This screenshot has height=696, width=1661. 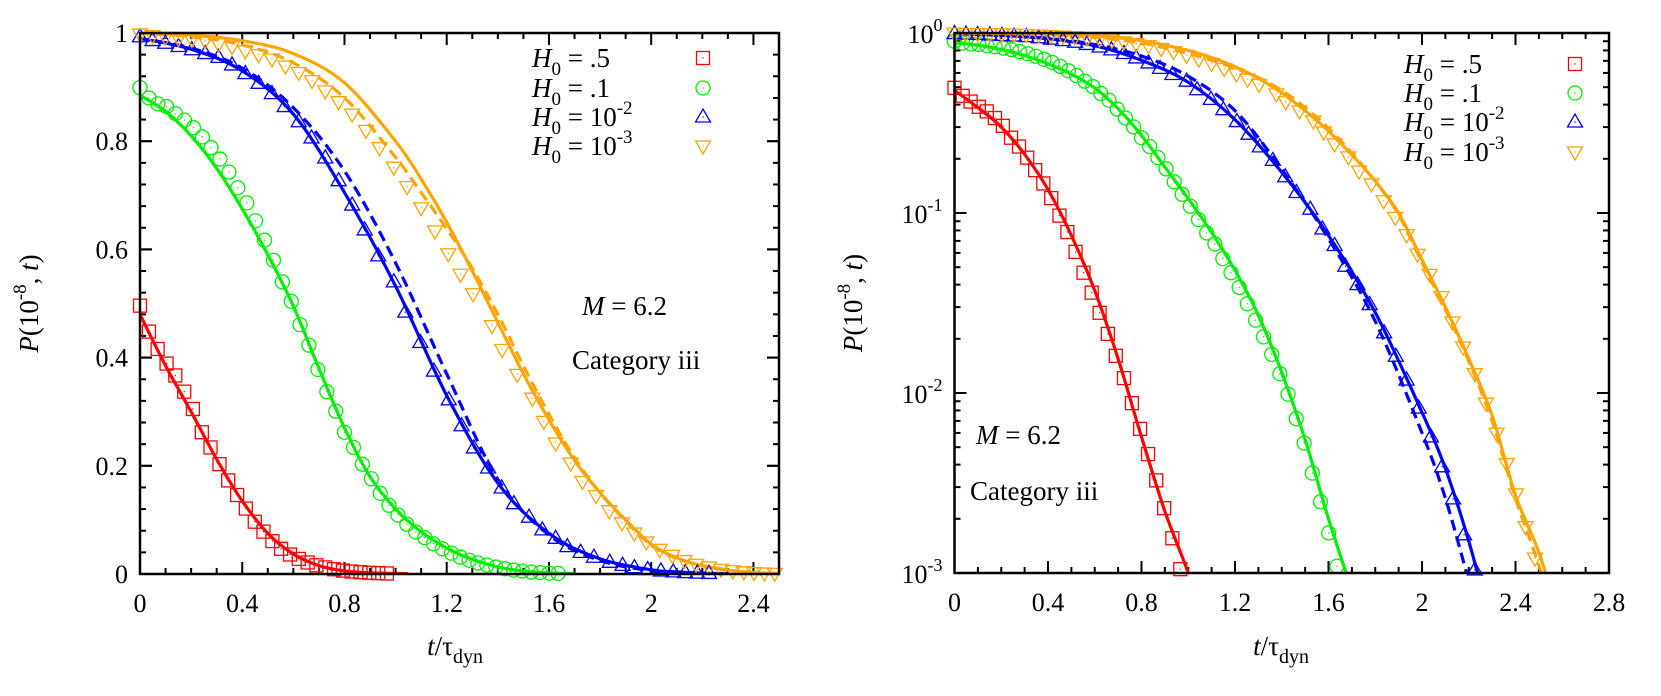 I want to click on fit-curve-solid, so click(x=1072, y=331).